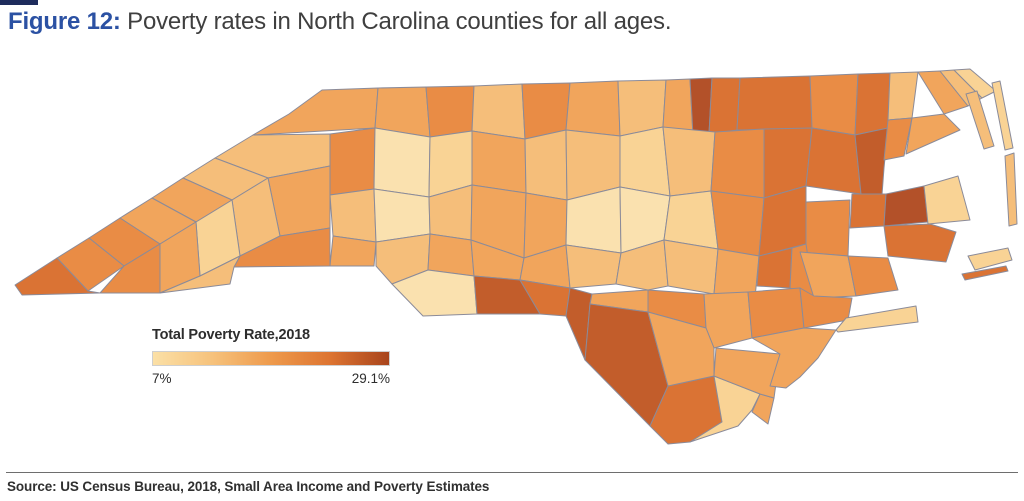  Describe the element at coordinates (903, 96) in the screenshot. I see `county-shape-c14` at that location.